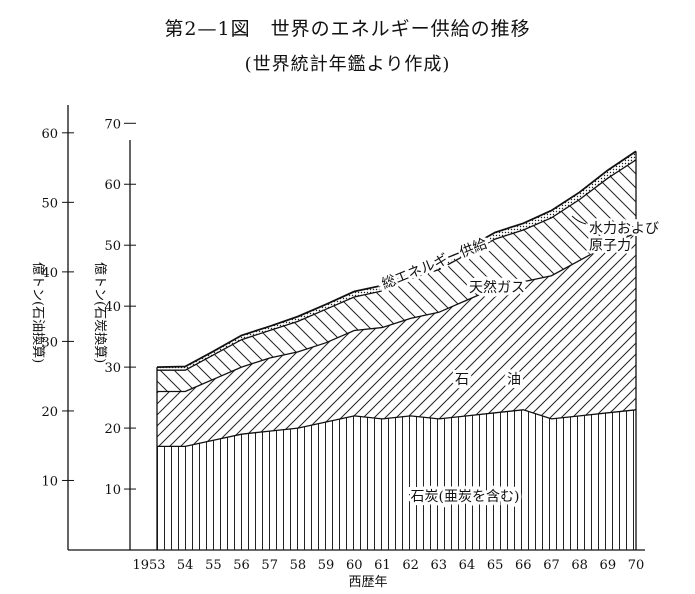 The image size is (695, 594). What do you see at coordinates (397, 428) in the screenshot?
I see `series-boundary-line` at bounding box center [397, 428].